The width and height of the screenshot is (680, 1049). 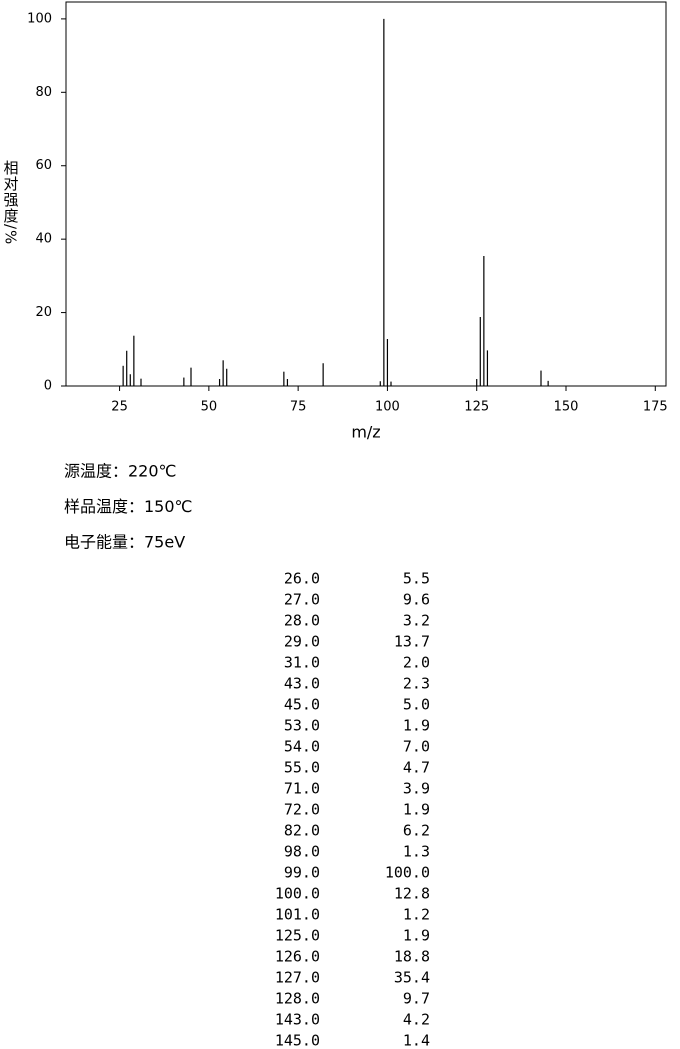 I want to click on table-intensity: 12.8, so click(x=412, y=894).